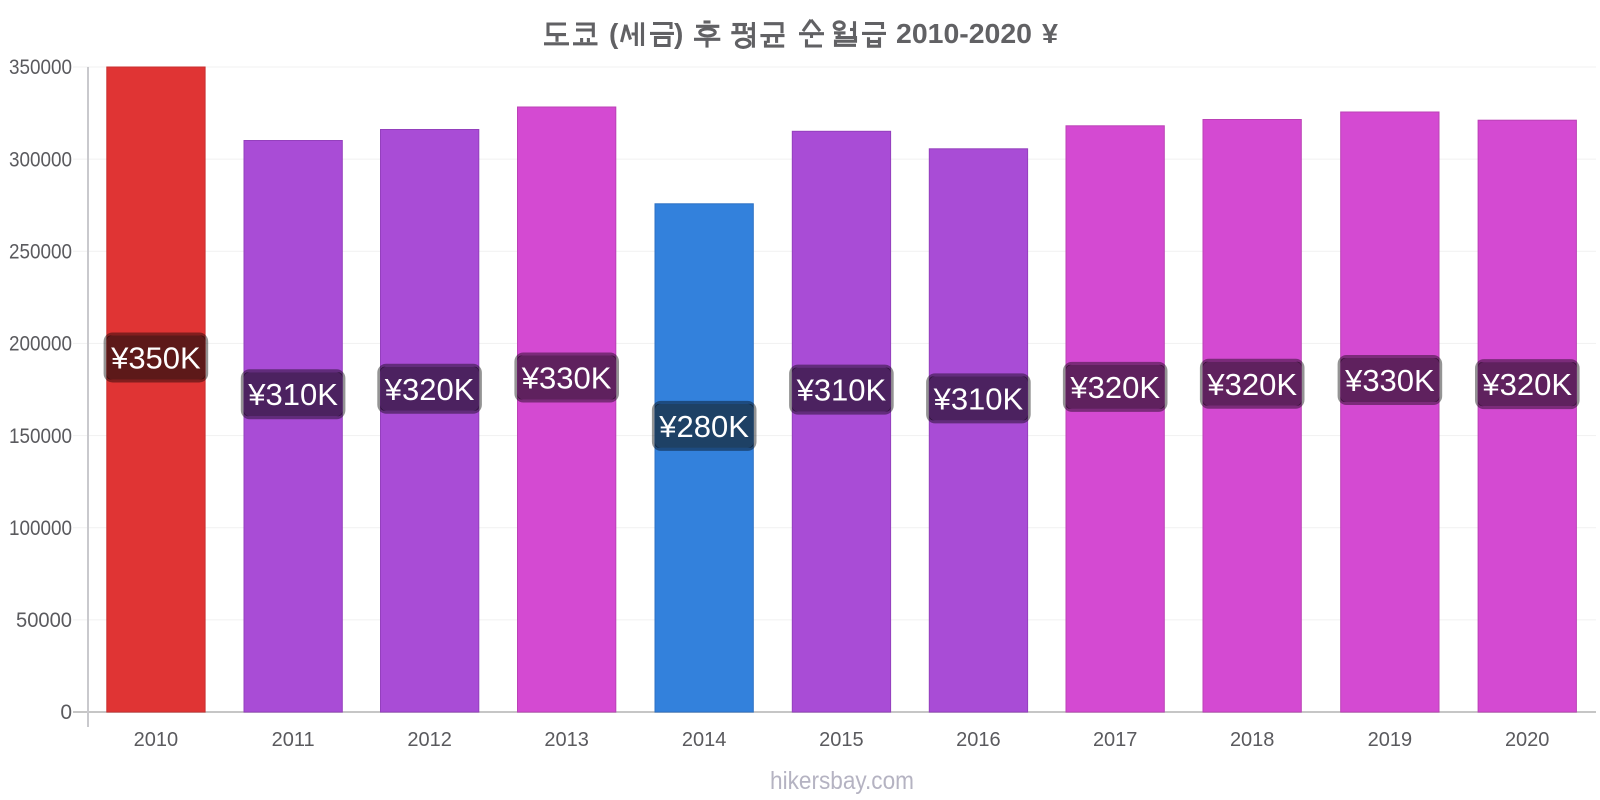 The image size is (1600, 800). I want to click on svg-text: 150000, so click(40, 436).